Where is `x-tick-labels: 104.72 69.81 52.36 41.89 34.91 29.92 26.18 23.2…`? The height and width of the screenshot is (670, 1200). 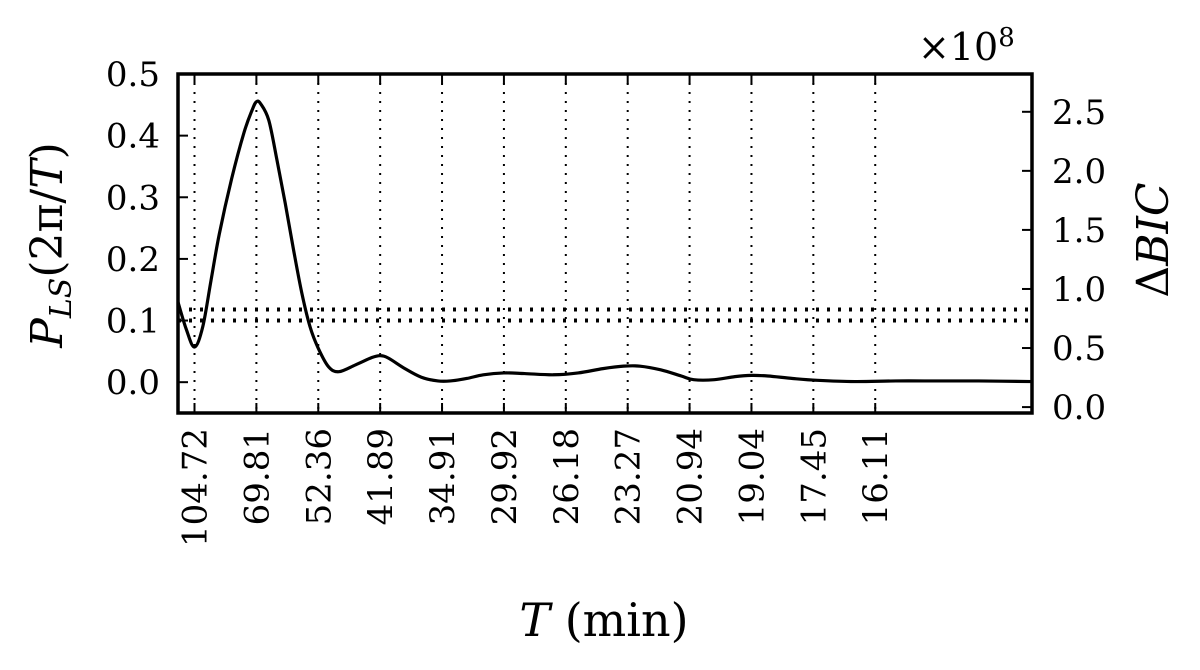
x-tick-labels: 104.72 69.81 52.36 41.89 34.91 29.92 26.18 23.2… is located at coordinates (536, 487).